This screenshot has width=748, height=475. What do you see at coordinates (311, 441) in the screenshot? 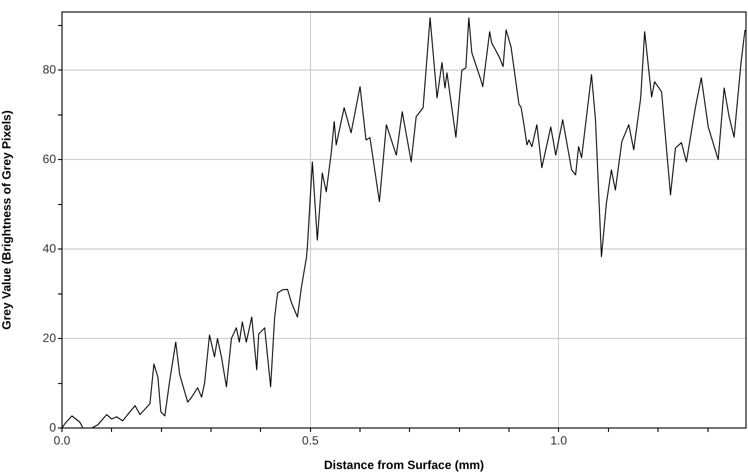
I see `x-tick-label: 0.5` at bounding box center [311, 441].